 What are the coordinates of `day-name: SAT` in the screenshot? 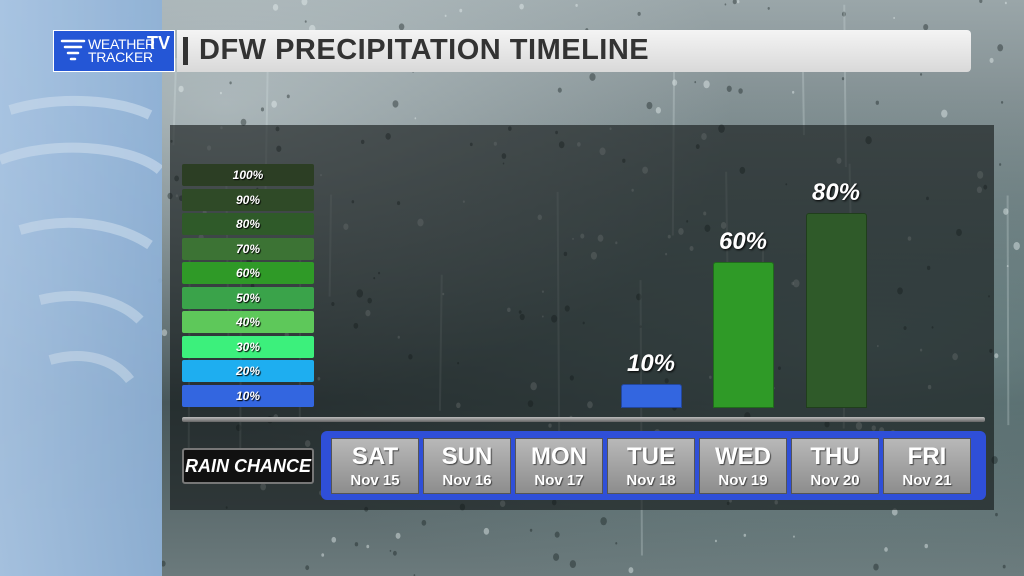 It's located at (375, 456).